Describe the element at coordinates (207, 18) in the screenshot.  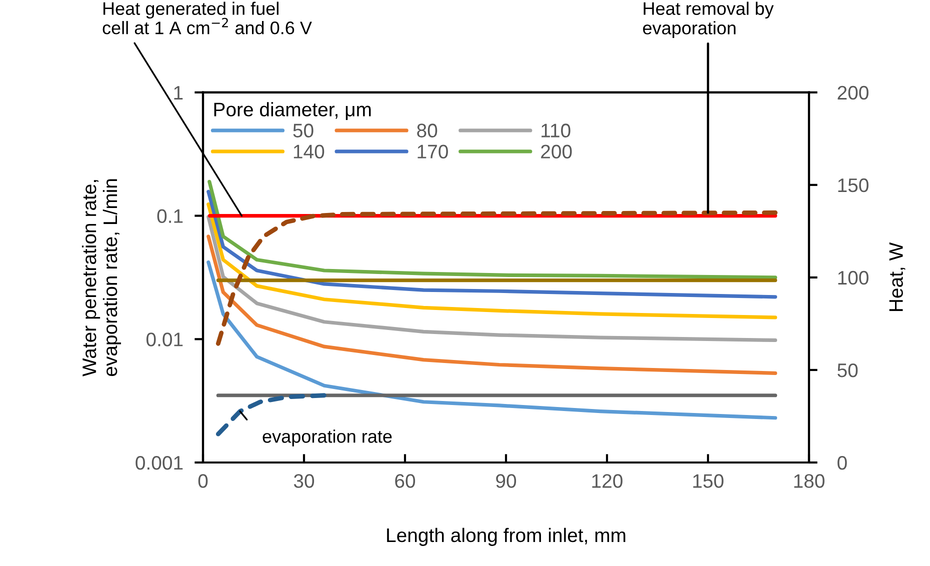
I see `annotation: Heat generated in fuel cell at 1 A cm$^{−2}$ and 0.6 V` at that location.